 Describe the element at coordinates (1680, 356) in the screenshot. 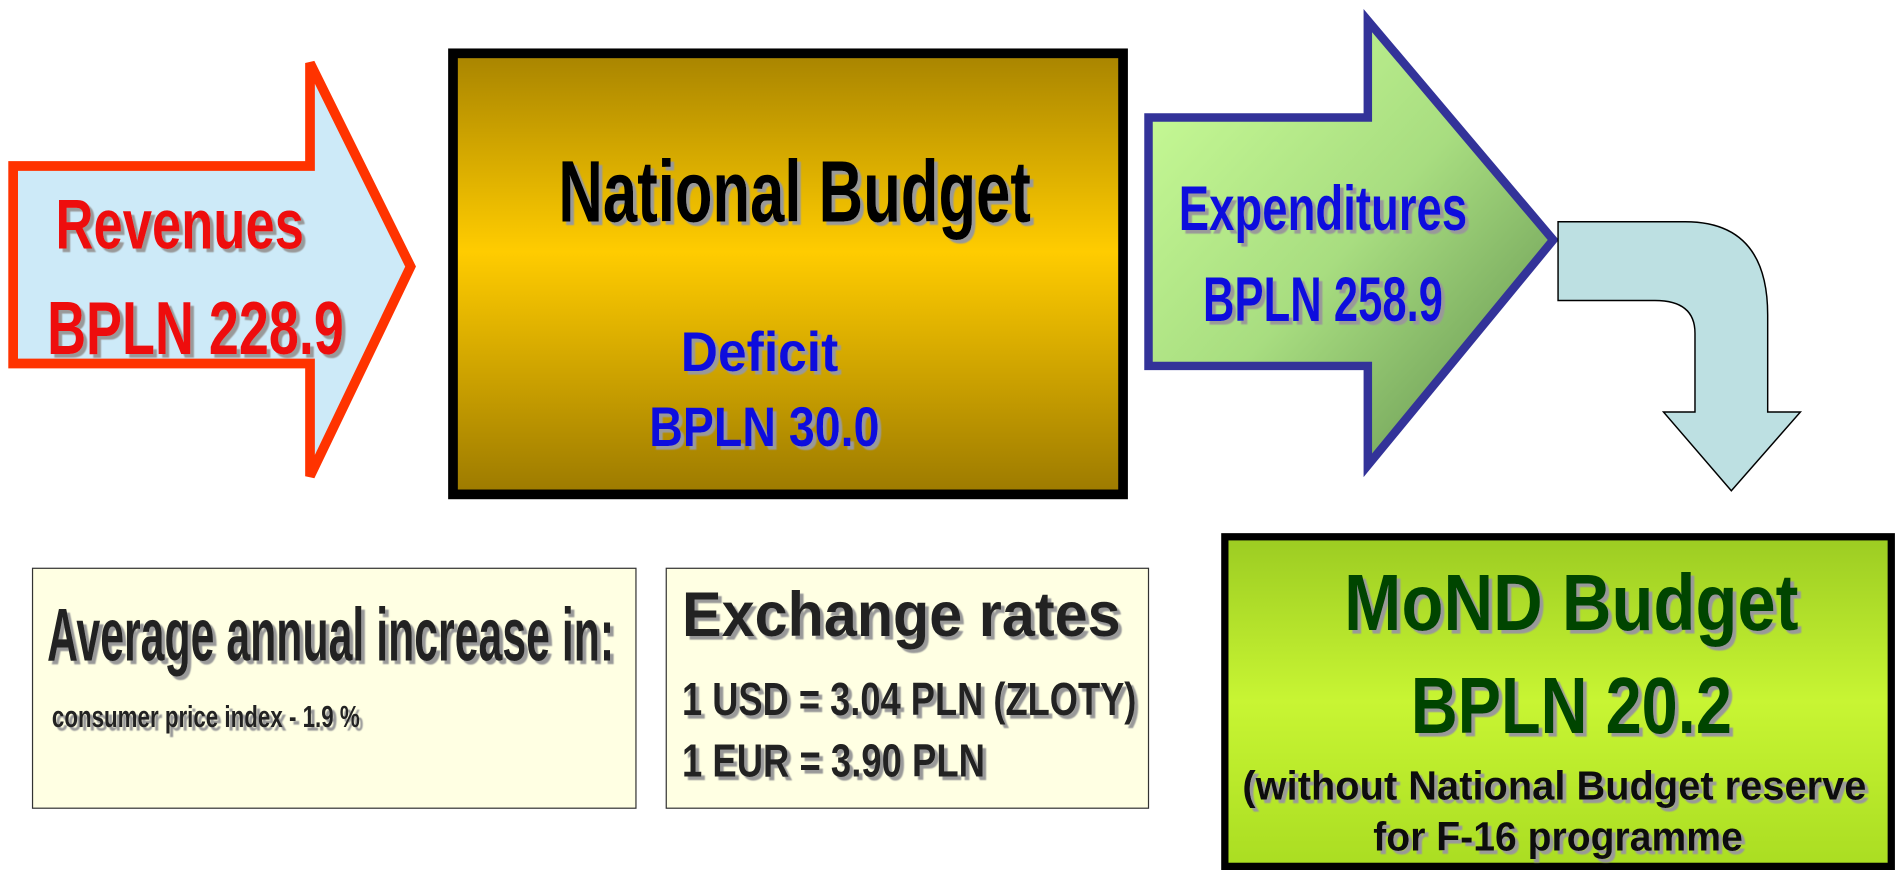

I see `curved-arrow` at that location.